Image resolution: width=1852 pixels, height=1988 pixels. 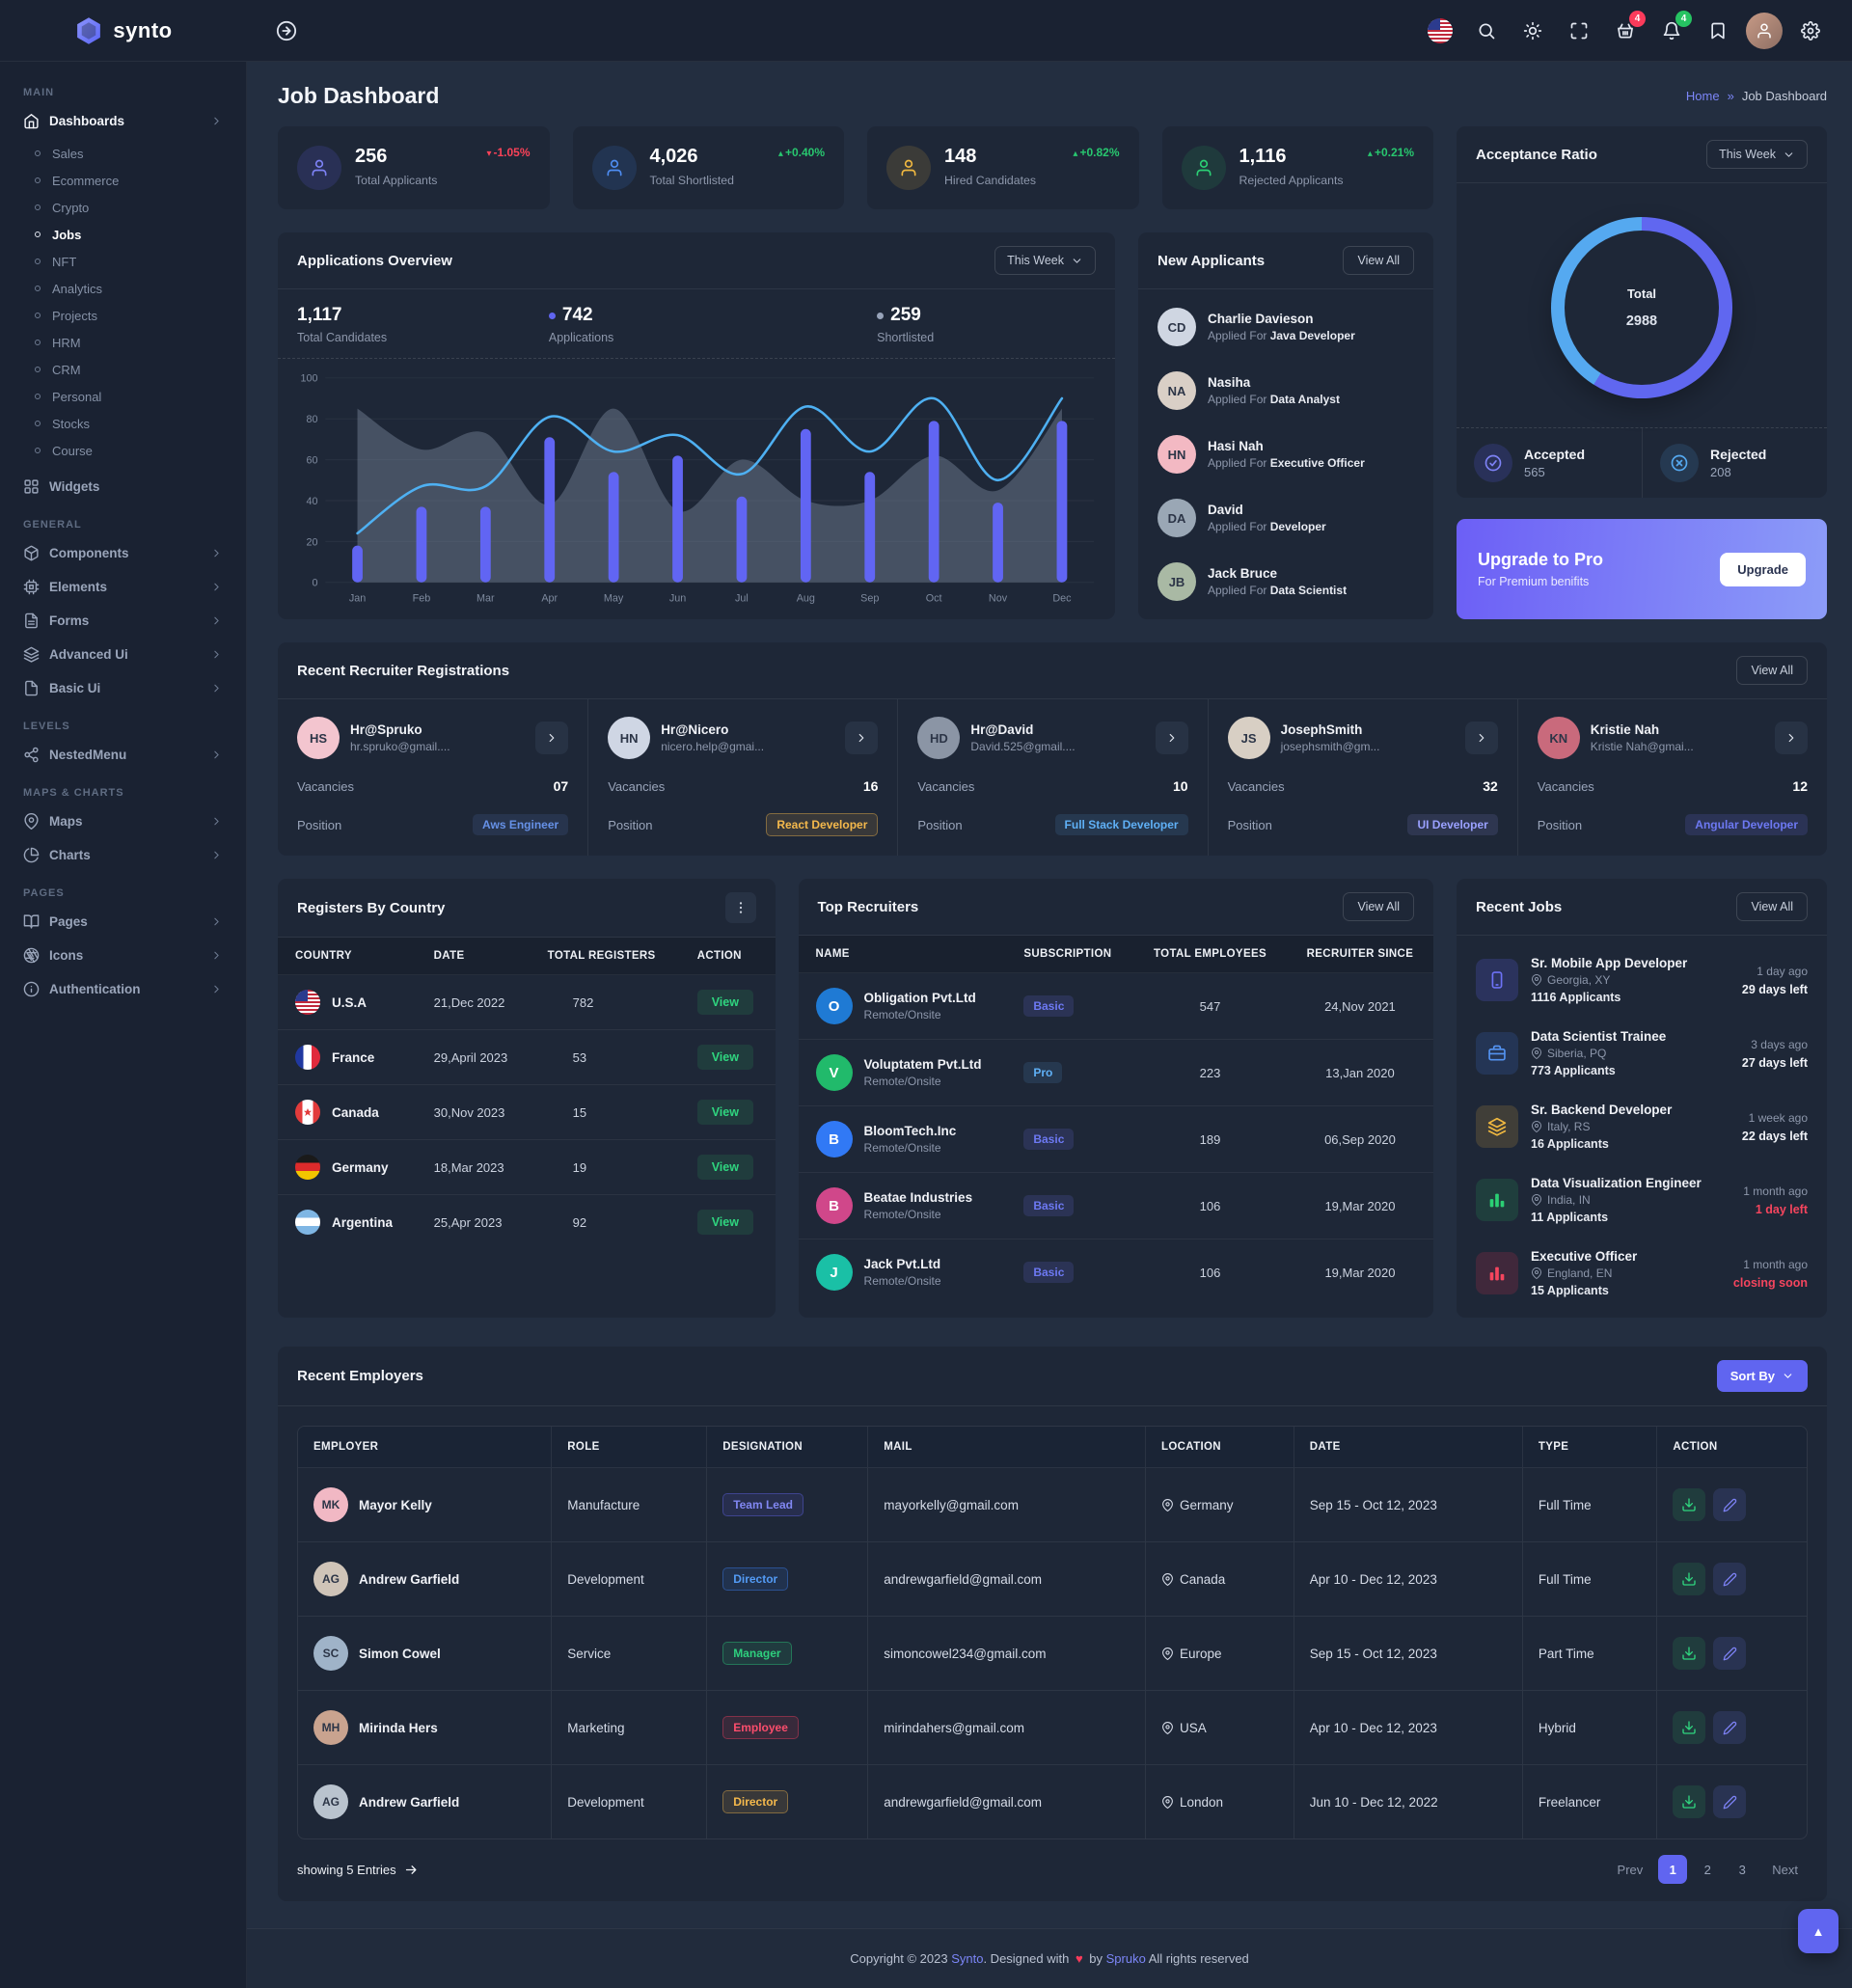 What do you see at coordinates (1627, 29) in the screenshot?
I see `cart-button: 4` at bounding box center [1627, 29].